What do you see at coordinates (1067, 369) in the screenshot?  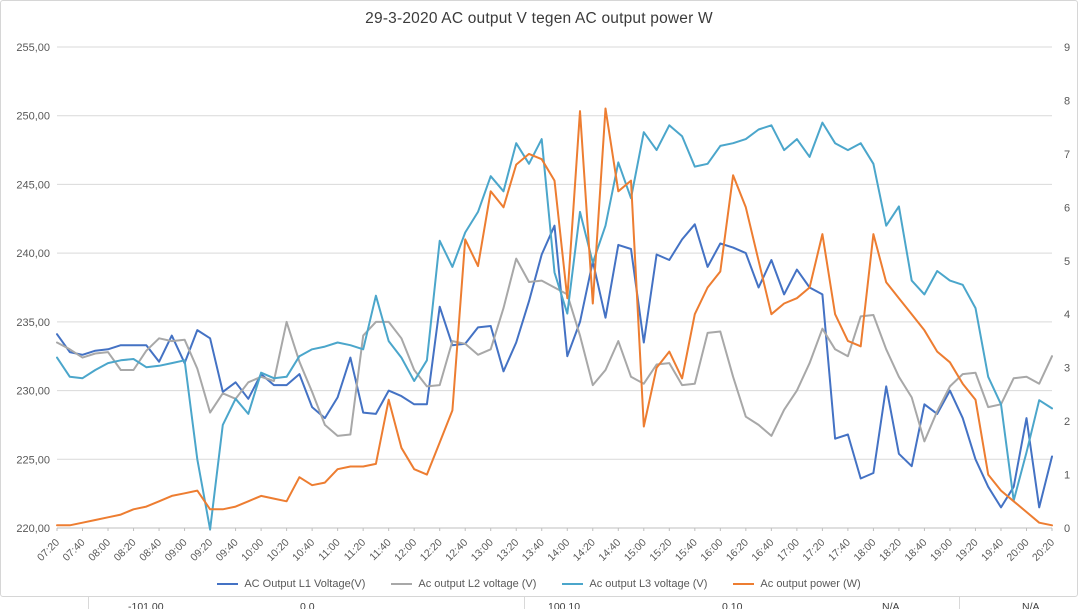 I see `y2-axis-tick-label: 3` at bounding box center [1067, 369].